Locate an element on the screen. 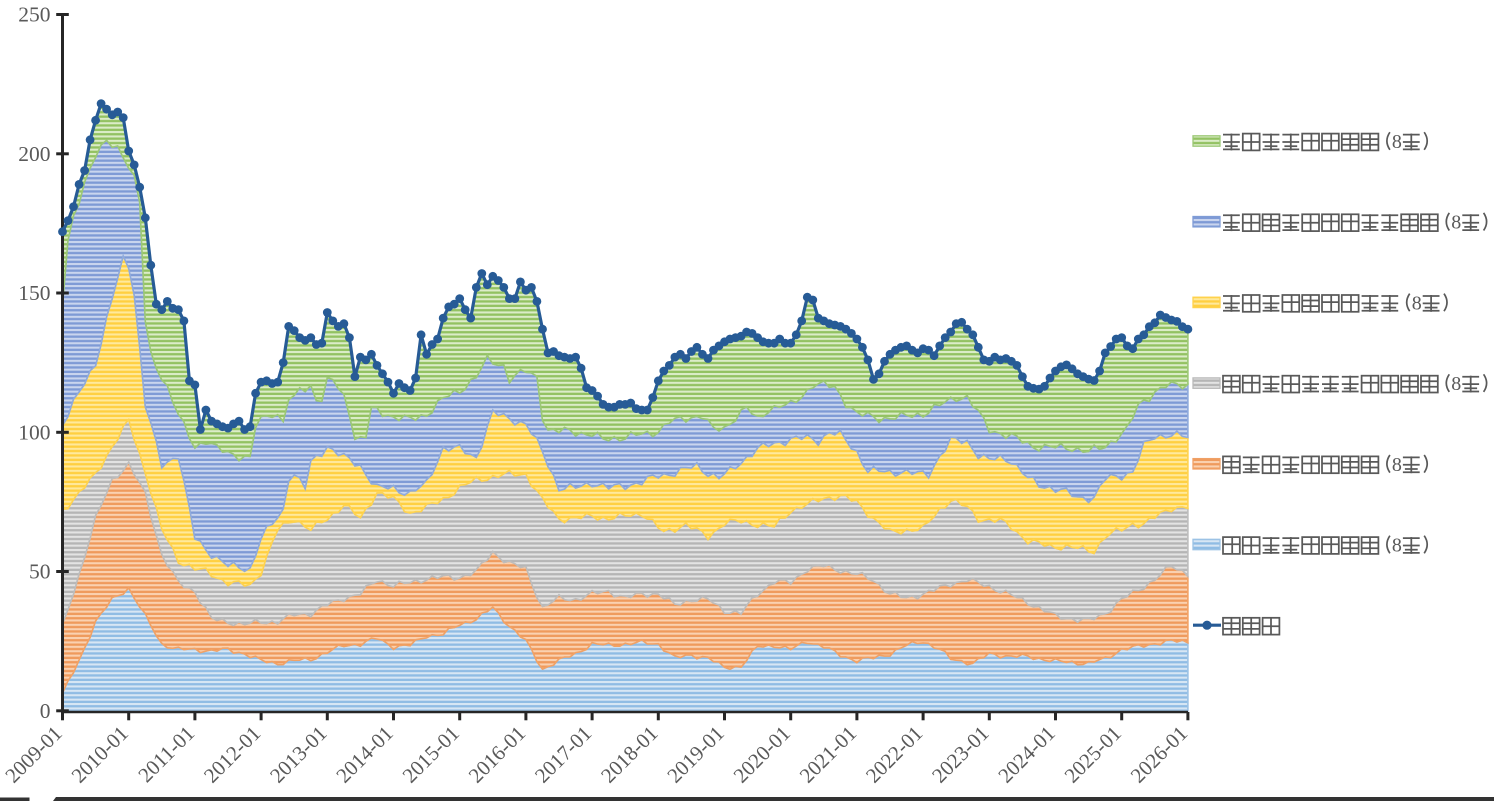 The width and height of the screenshot is (1494, 806). svg-text: 0 is located at coordinates (45, 711).